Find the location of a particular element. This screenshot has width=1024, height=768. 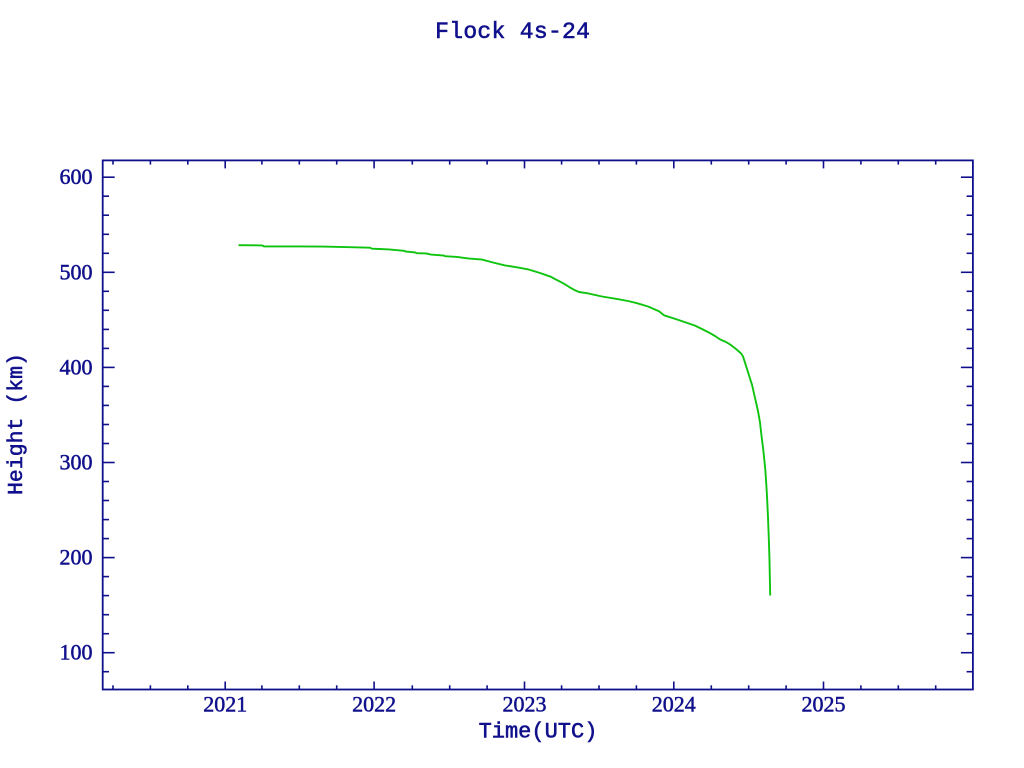

svg-text: Time(UTC) is located at coordinates (538, 732).